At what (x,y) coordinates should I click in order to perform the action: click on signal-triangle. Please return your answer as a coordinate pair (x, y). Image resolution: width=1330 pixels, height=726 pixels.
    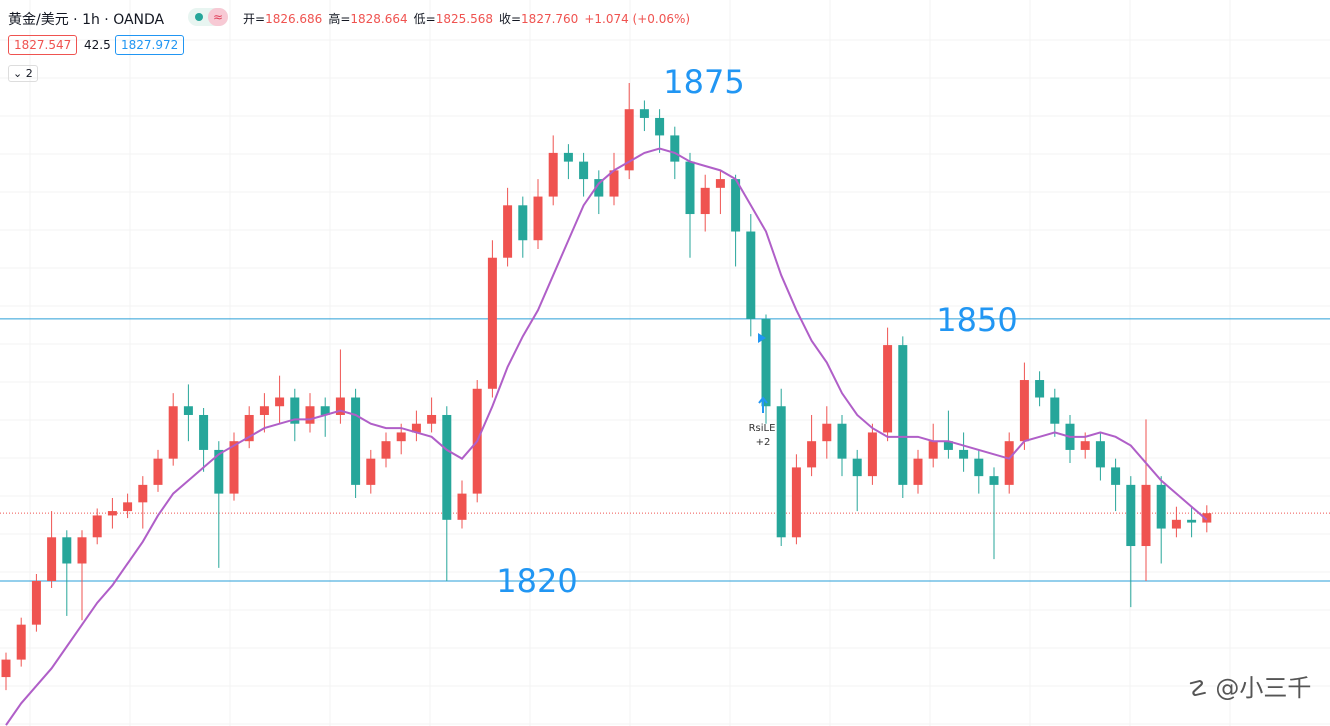
    Looking at the image, I should click on (762, 338).